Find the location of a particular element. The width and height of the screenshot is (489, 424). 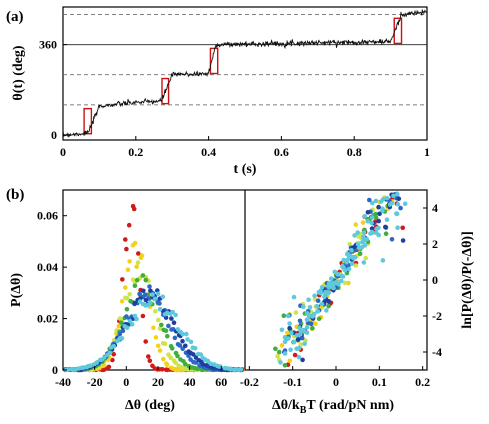

panel-b-right-ylabel: ln[P(Δθ)/P(-Δθ)] is located at coordinates (467, 279).